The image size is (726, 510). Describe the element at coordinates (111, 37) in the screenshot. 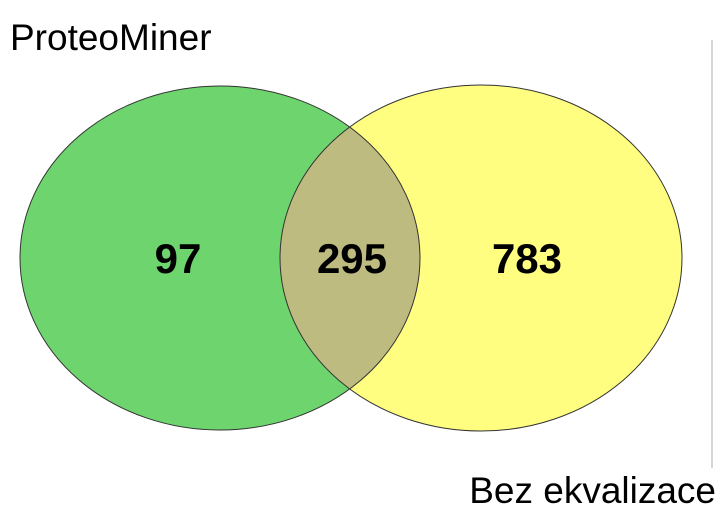

I see `set-label: ProteoMiner` at that location.